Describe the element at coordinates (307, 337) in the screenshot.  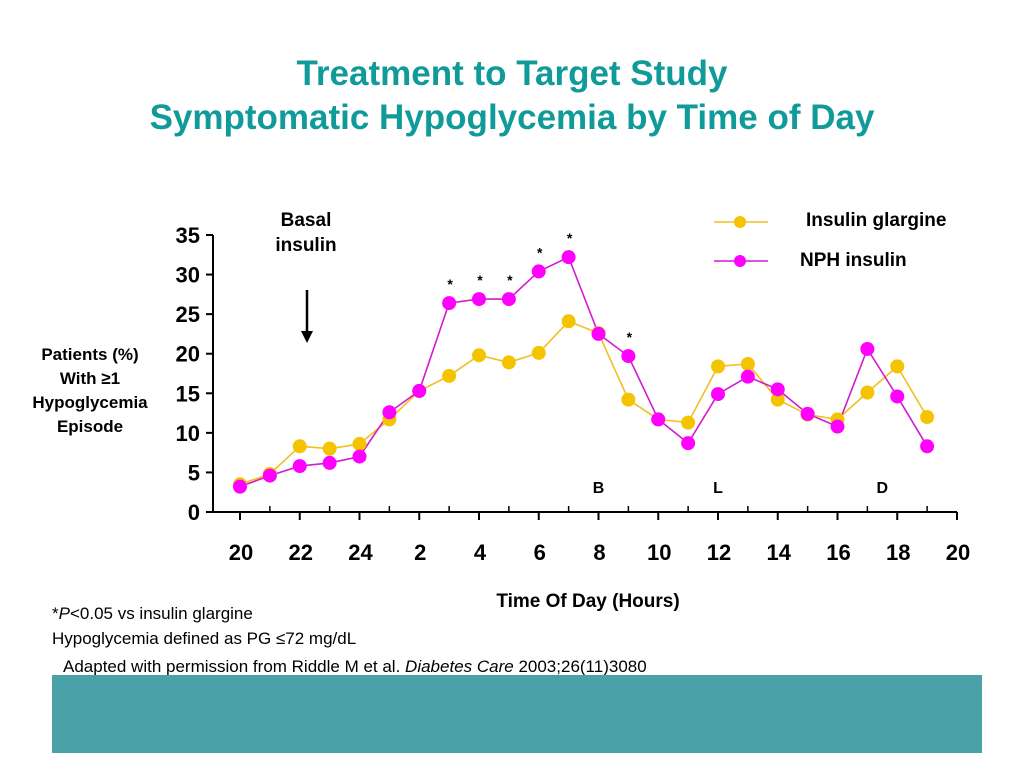
I see `arrow-head` at that location.